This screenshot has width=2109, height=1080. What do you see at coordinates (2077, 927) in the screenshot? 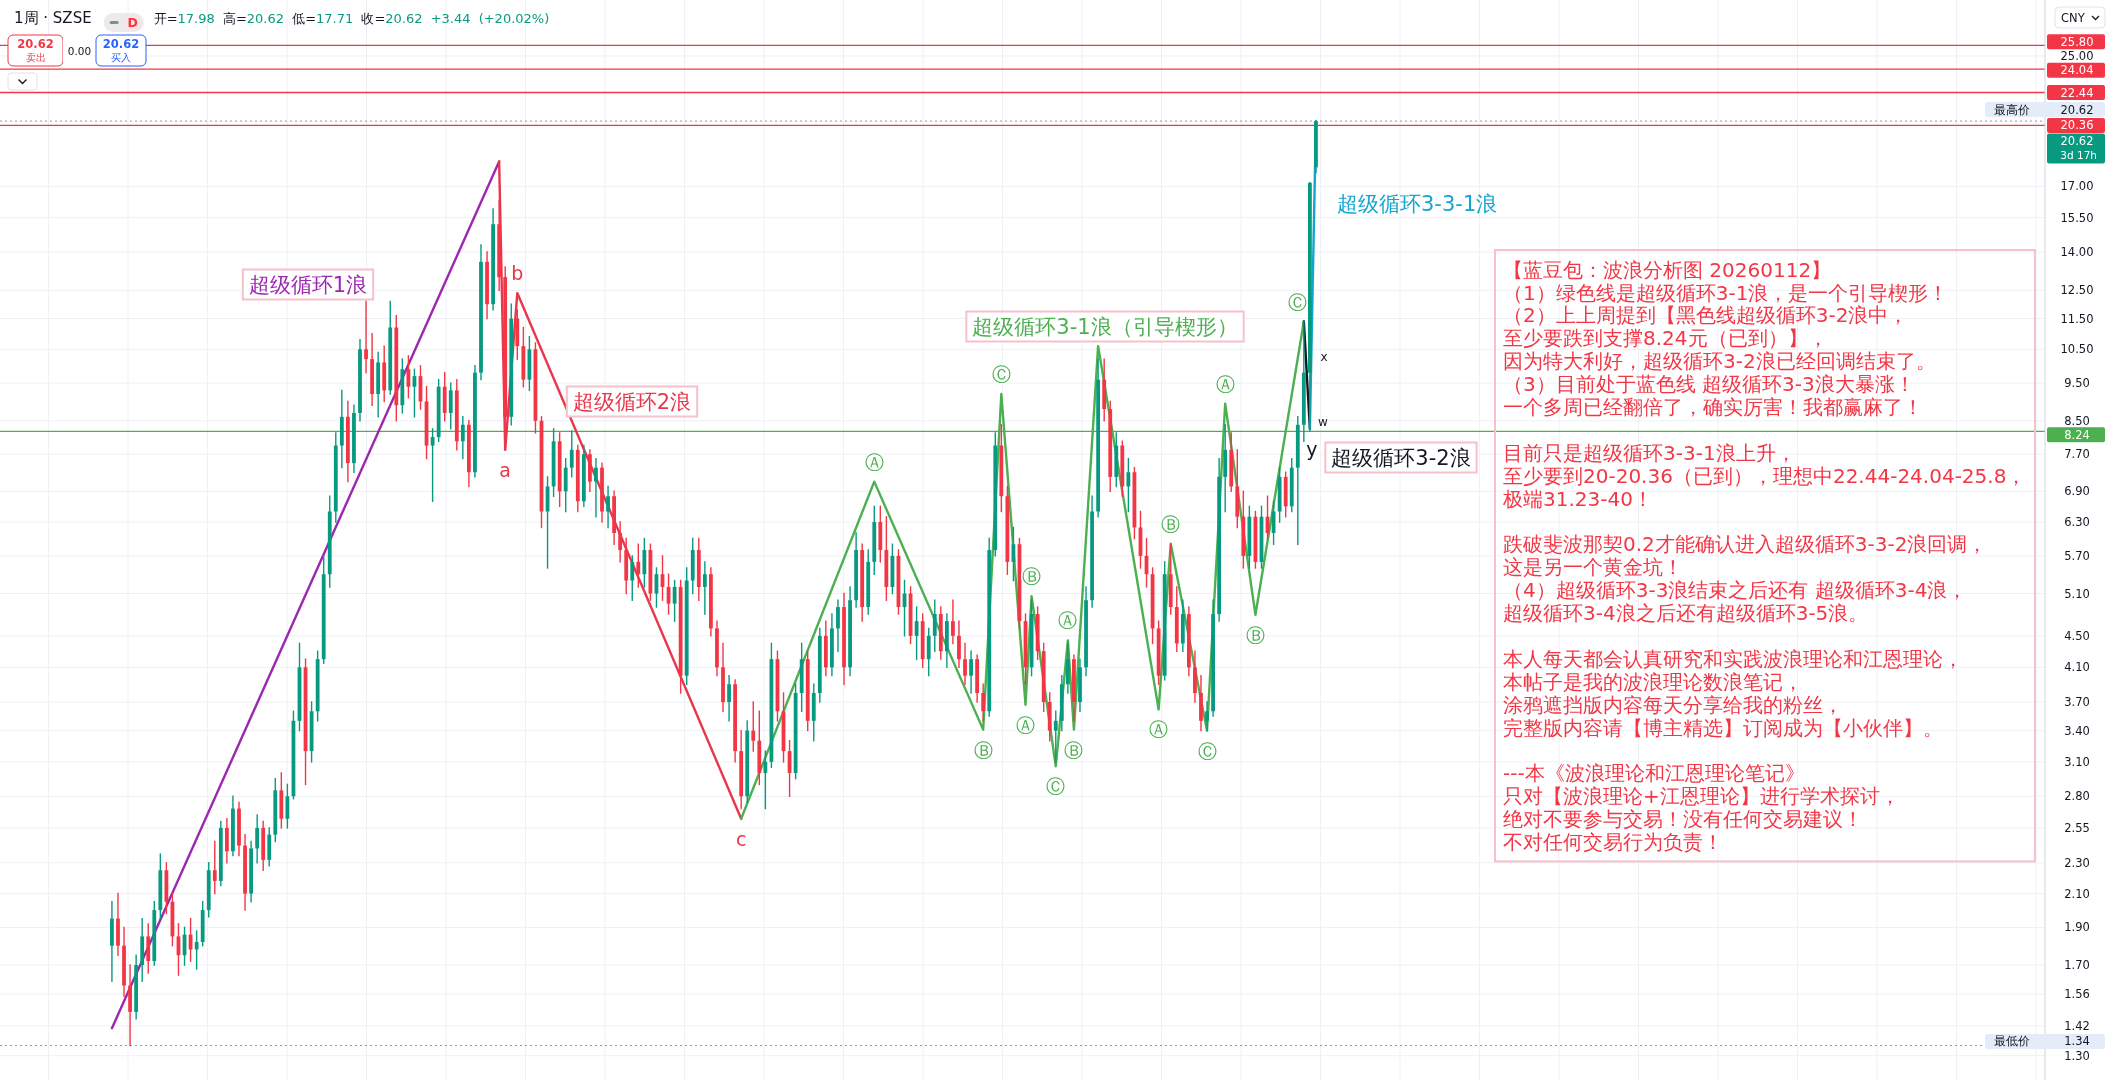
I see `y-tick-label: 1.90` at bounding box center [2077, 927].